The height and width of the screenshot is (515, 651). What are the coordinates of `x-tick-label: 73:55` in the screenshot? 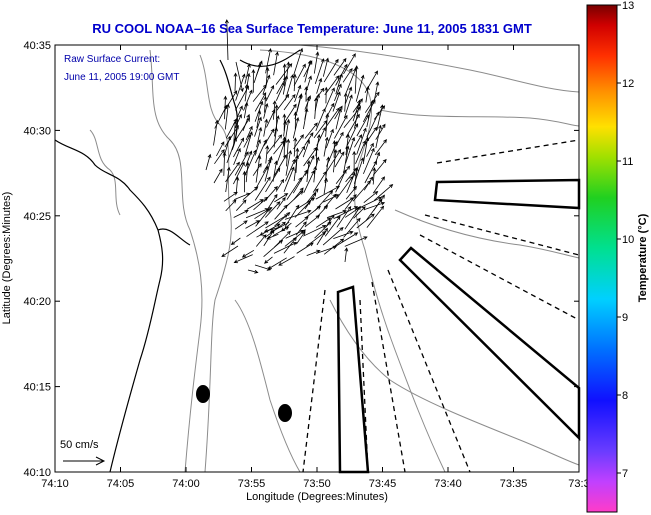 It's located at (252, 484).